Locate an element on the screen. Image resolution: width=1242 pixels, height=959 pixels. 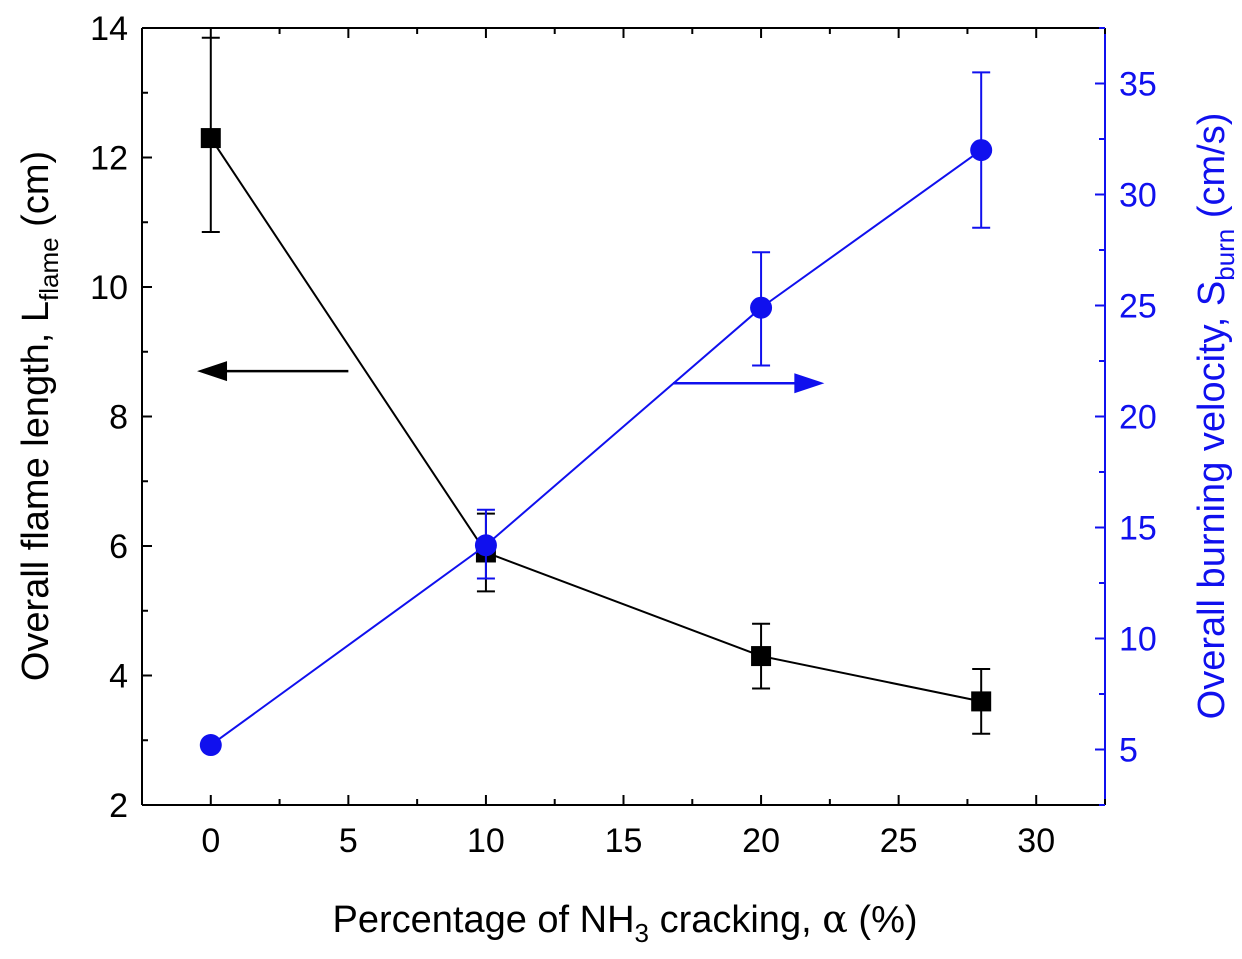
x-tick-label: 30 is located at coordinates (1036, 841).